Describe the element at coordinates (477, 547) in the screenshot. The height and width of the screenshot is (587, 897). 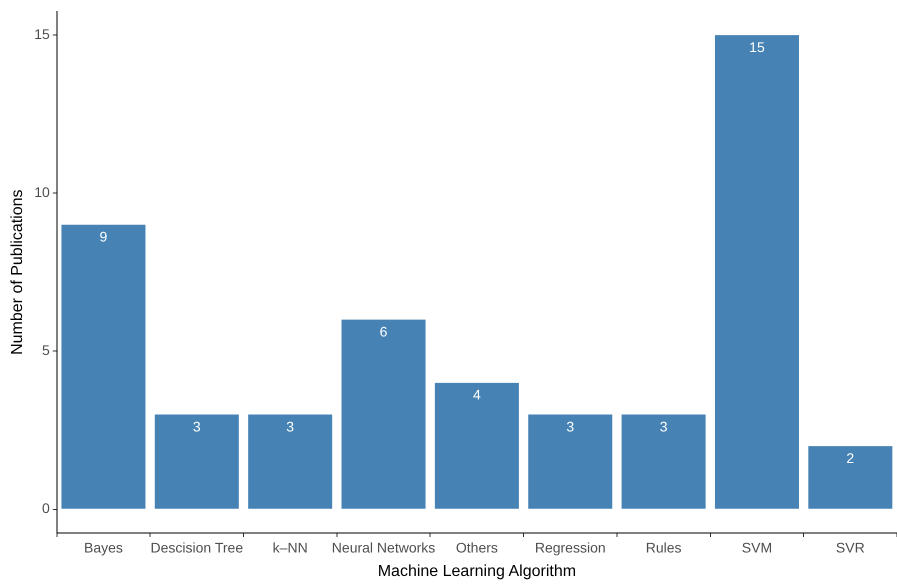
I see `x-tick-label: Others` at that location.